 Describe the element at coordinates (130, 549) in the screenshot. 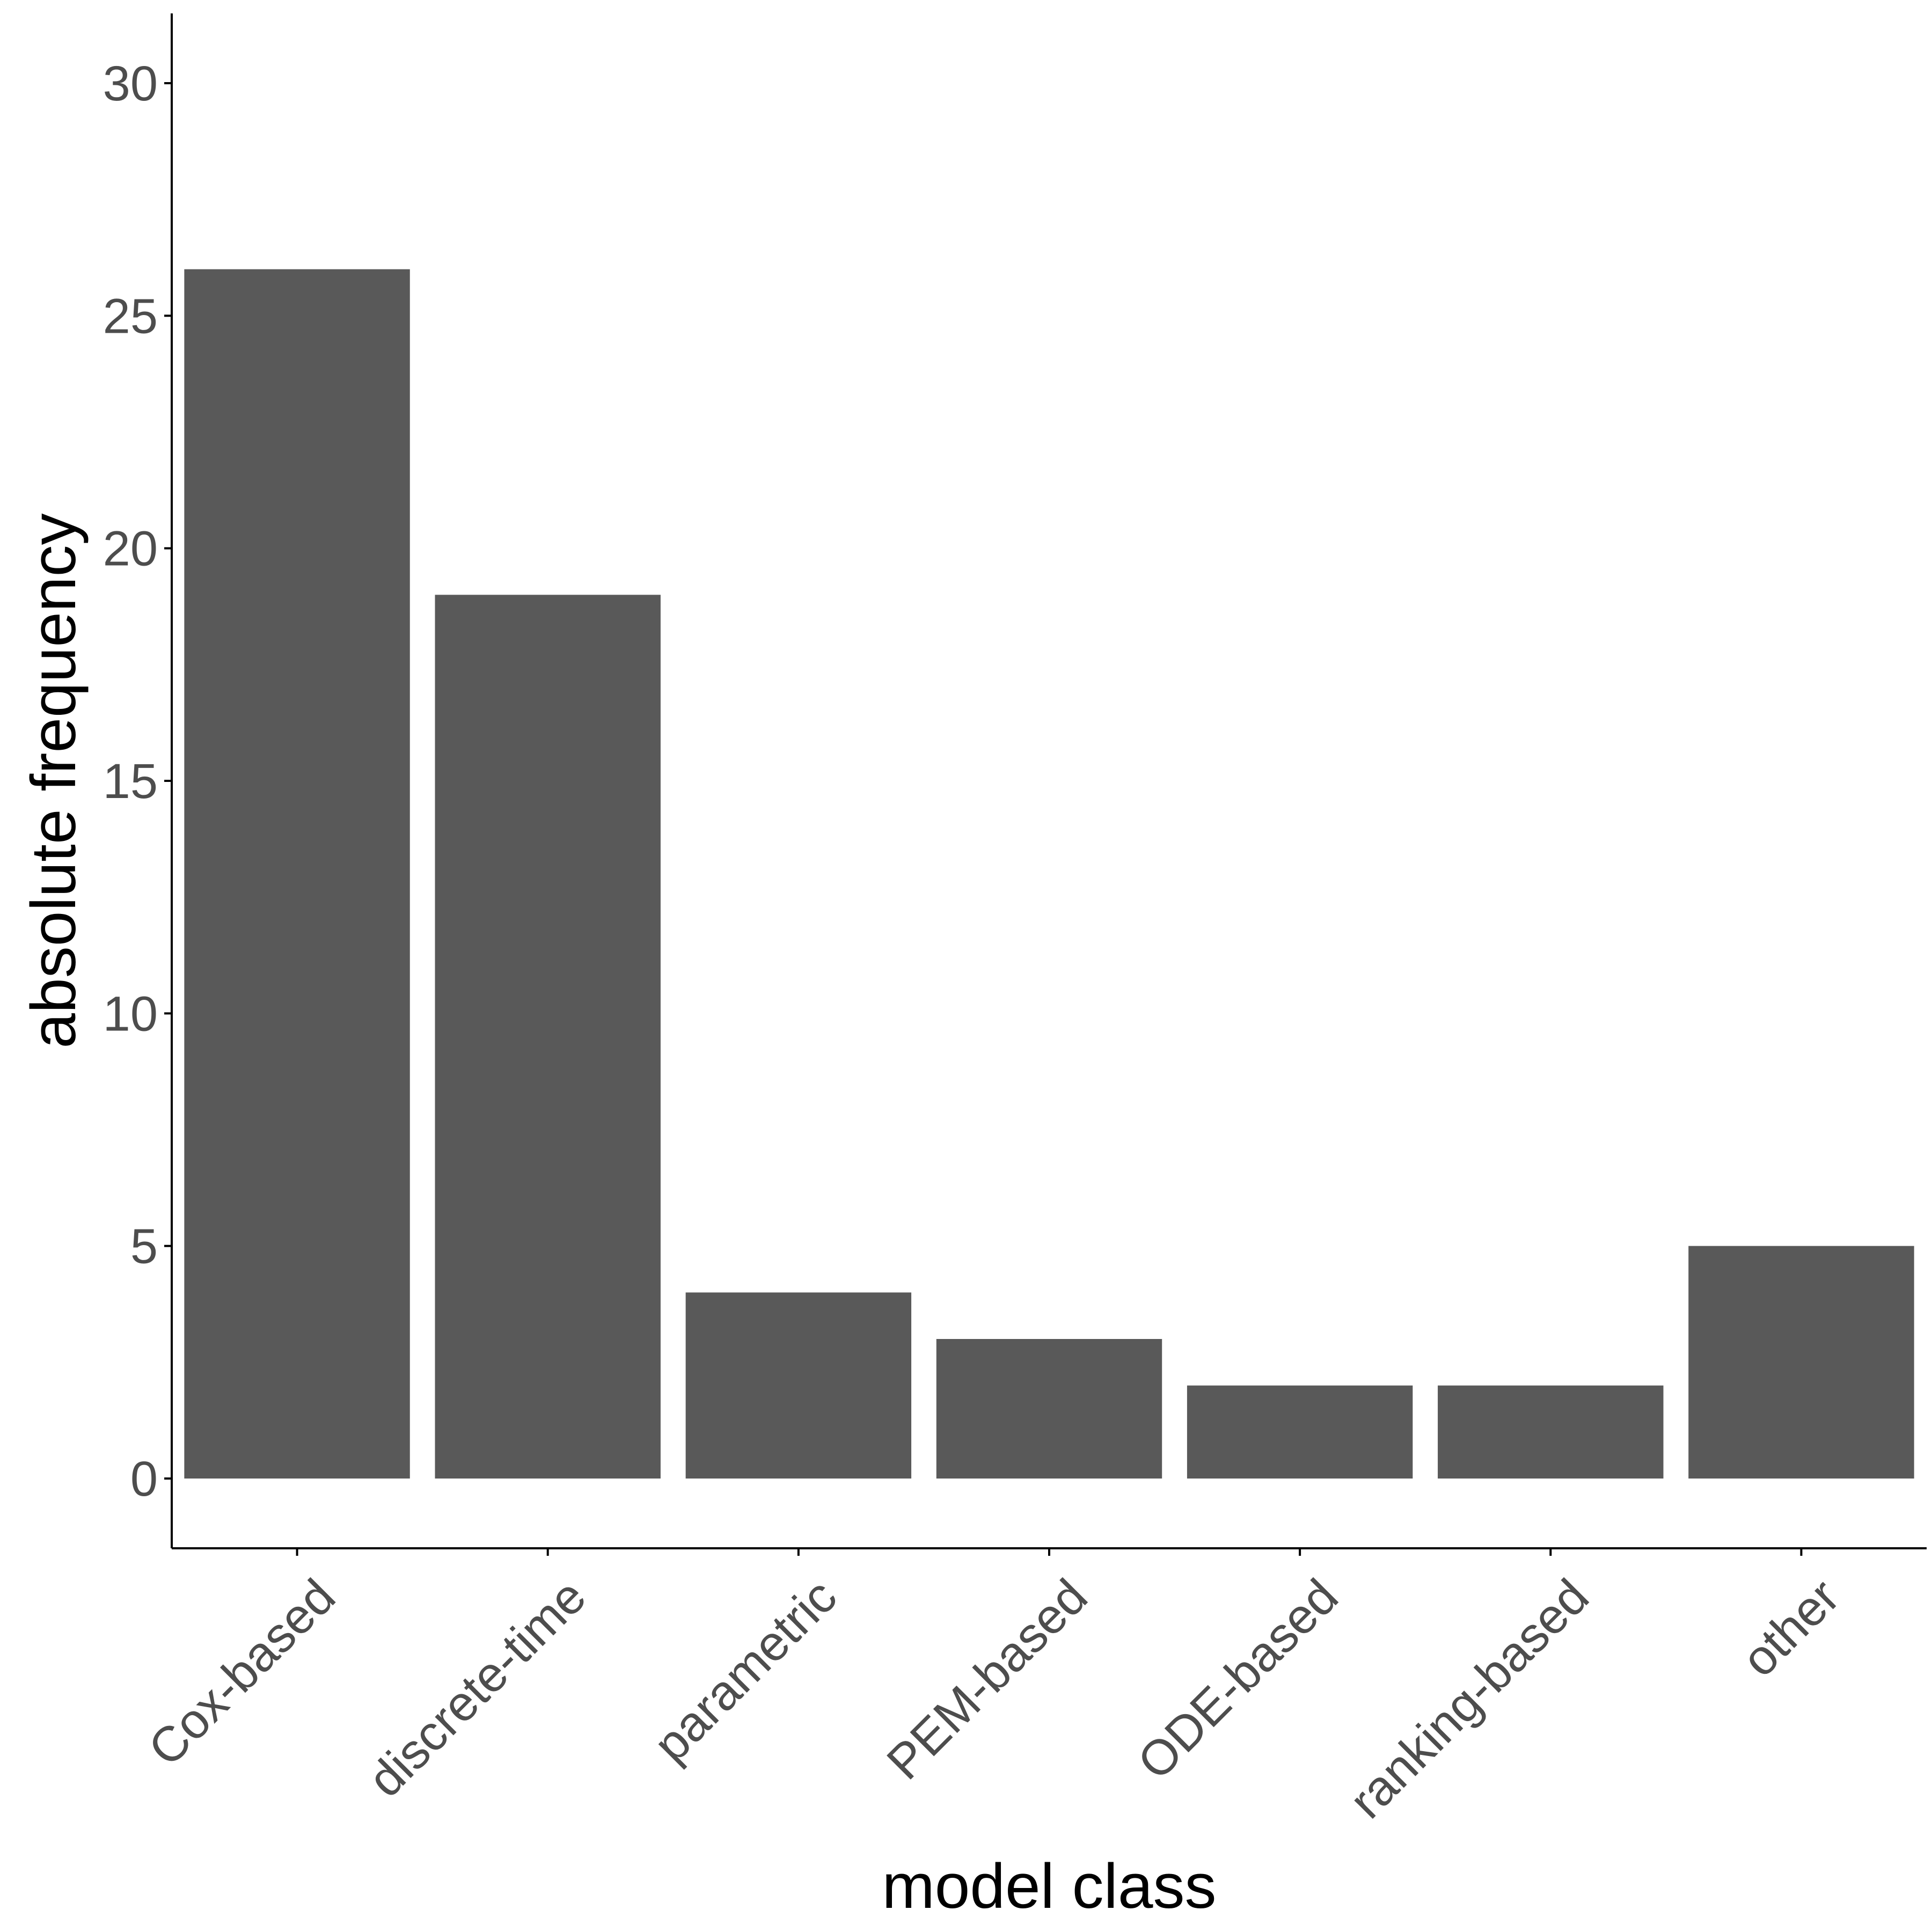

I see `y-tick-label: 20` at that location.